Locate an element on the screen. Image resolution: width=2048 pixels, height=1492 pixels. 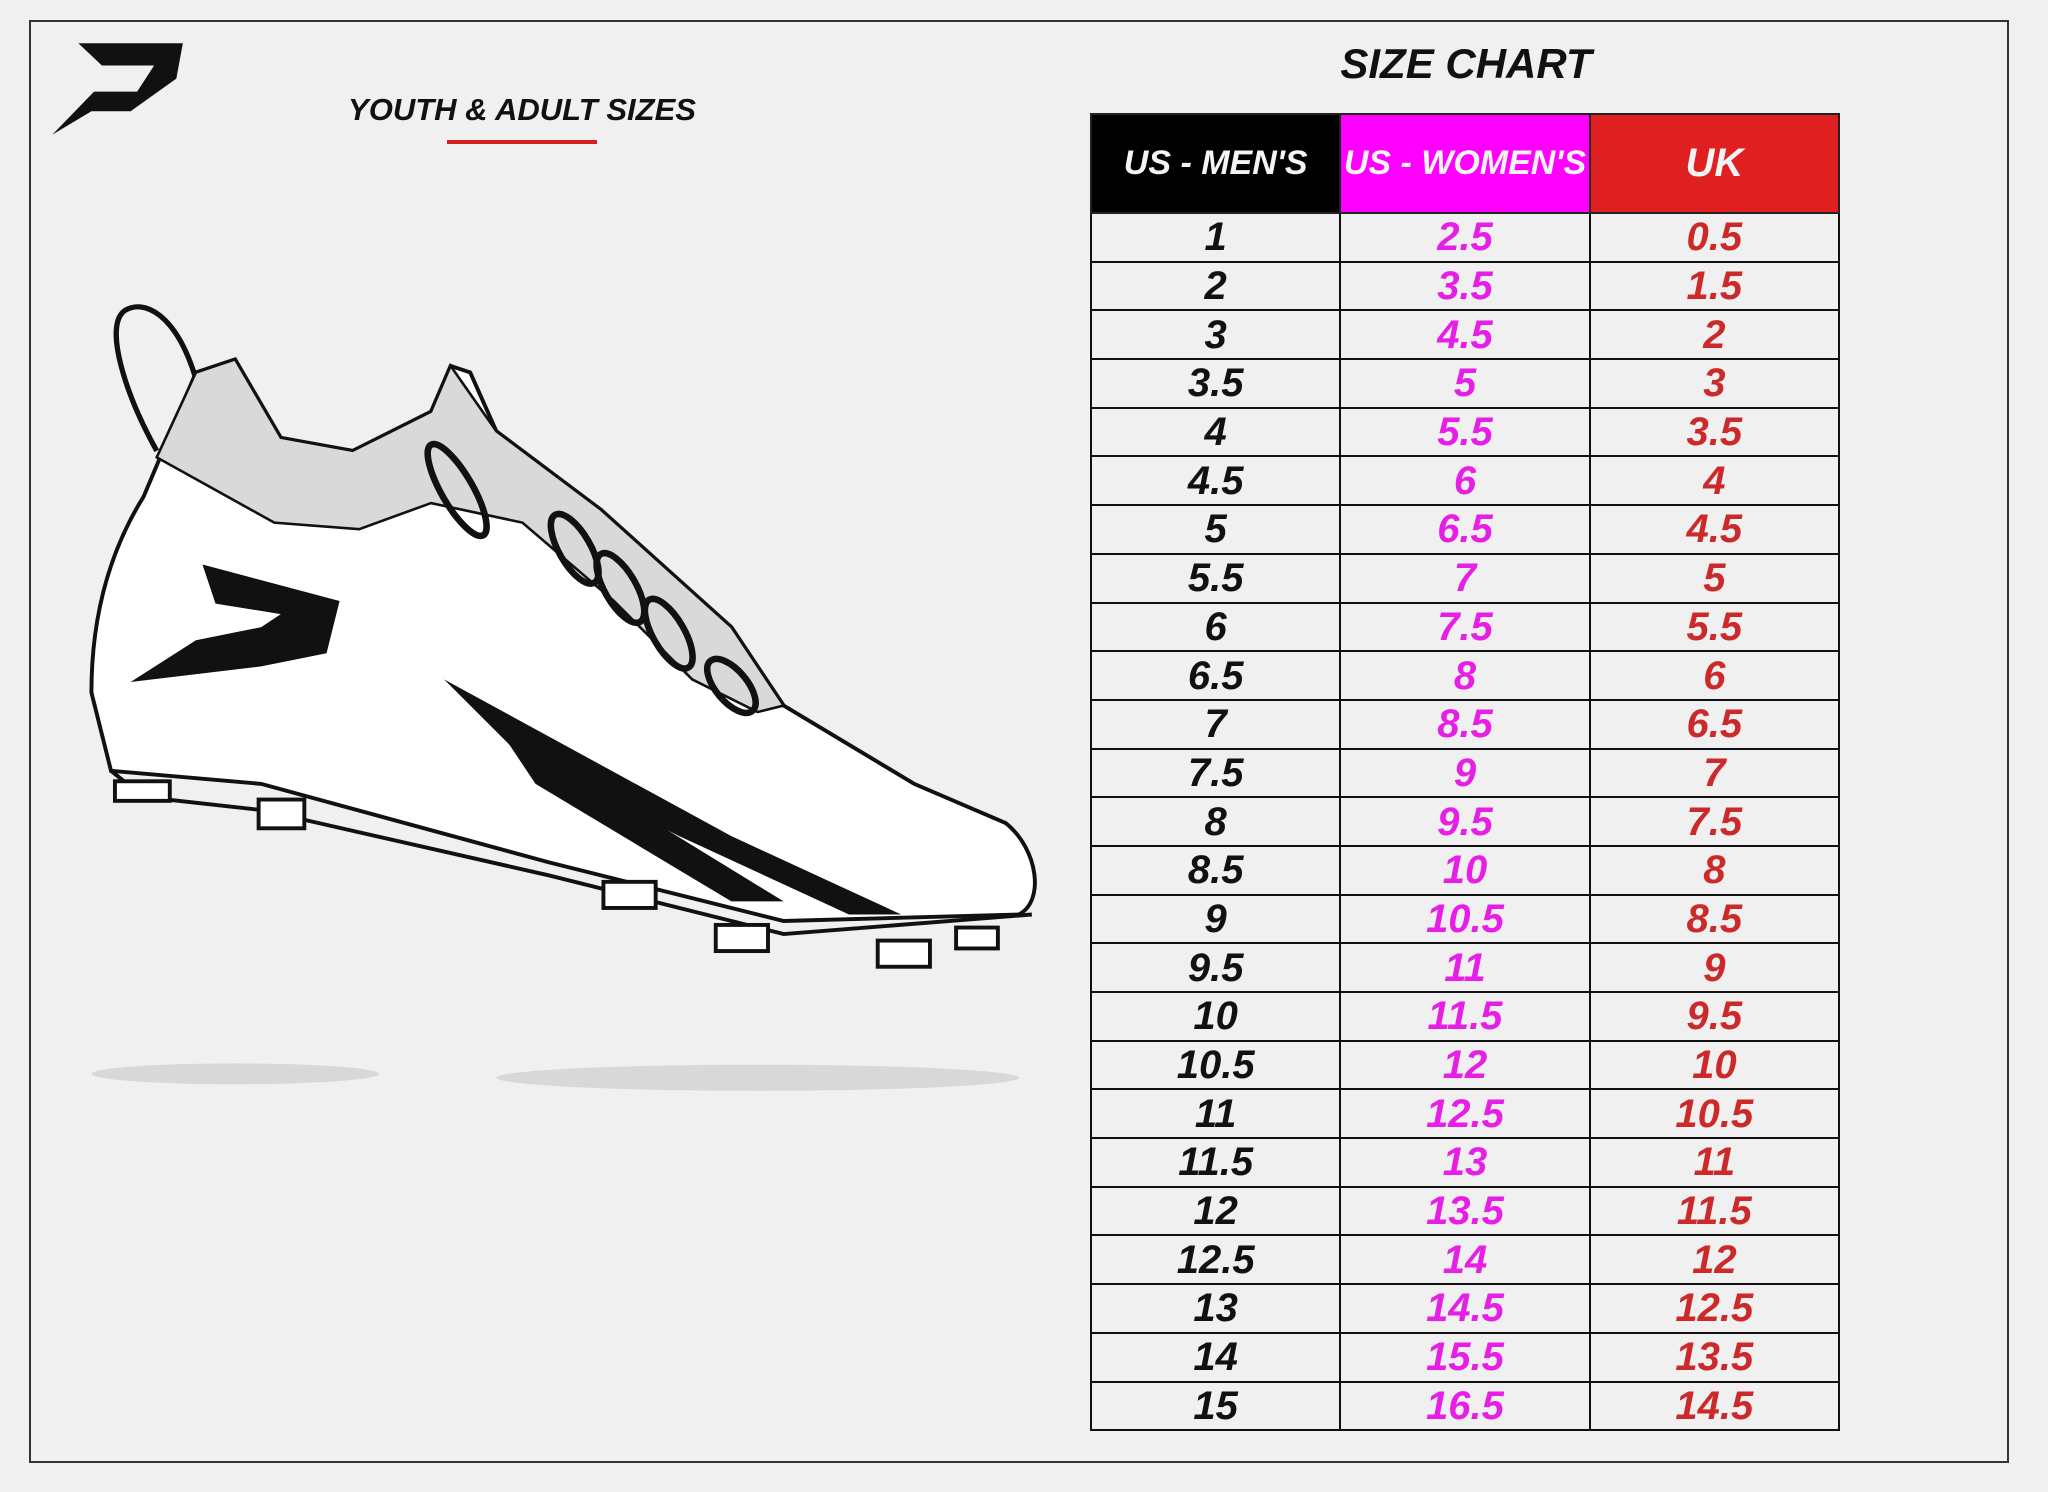
us-mens-cell: 11 is located at coordinates (1215, 1114).